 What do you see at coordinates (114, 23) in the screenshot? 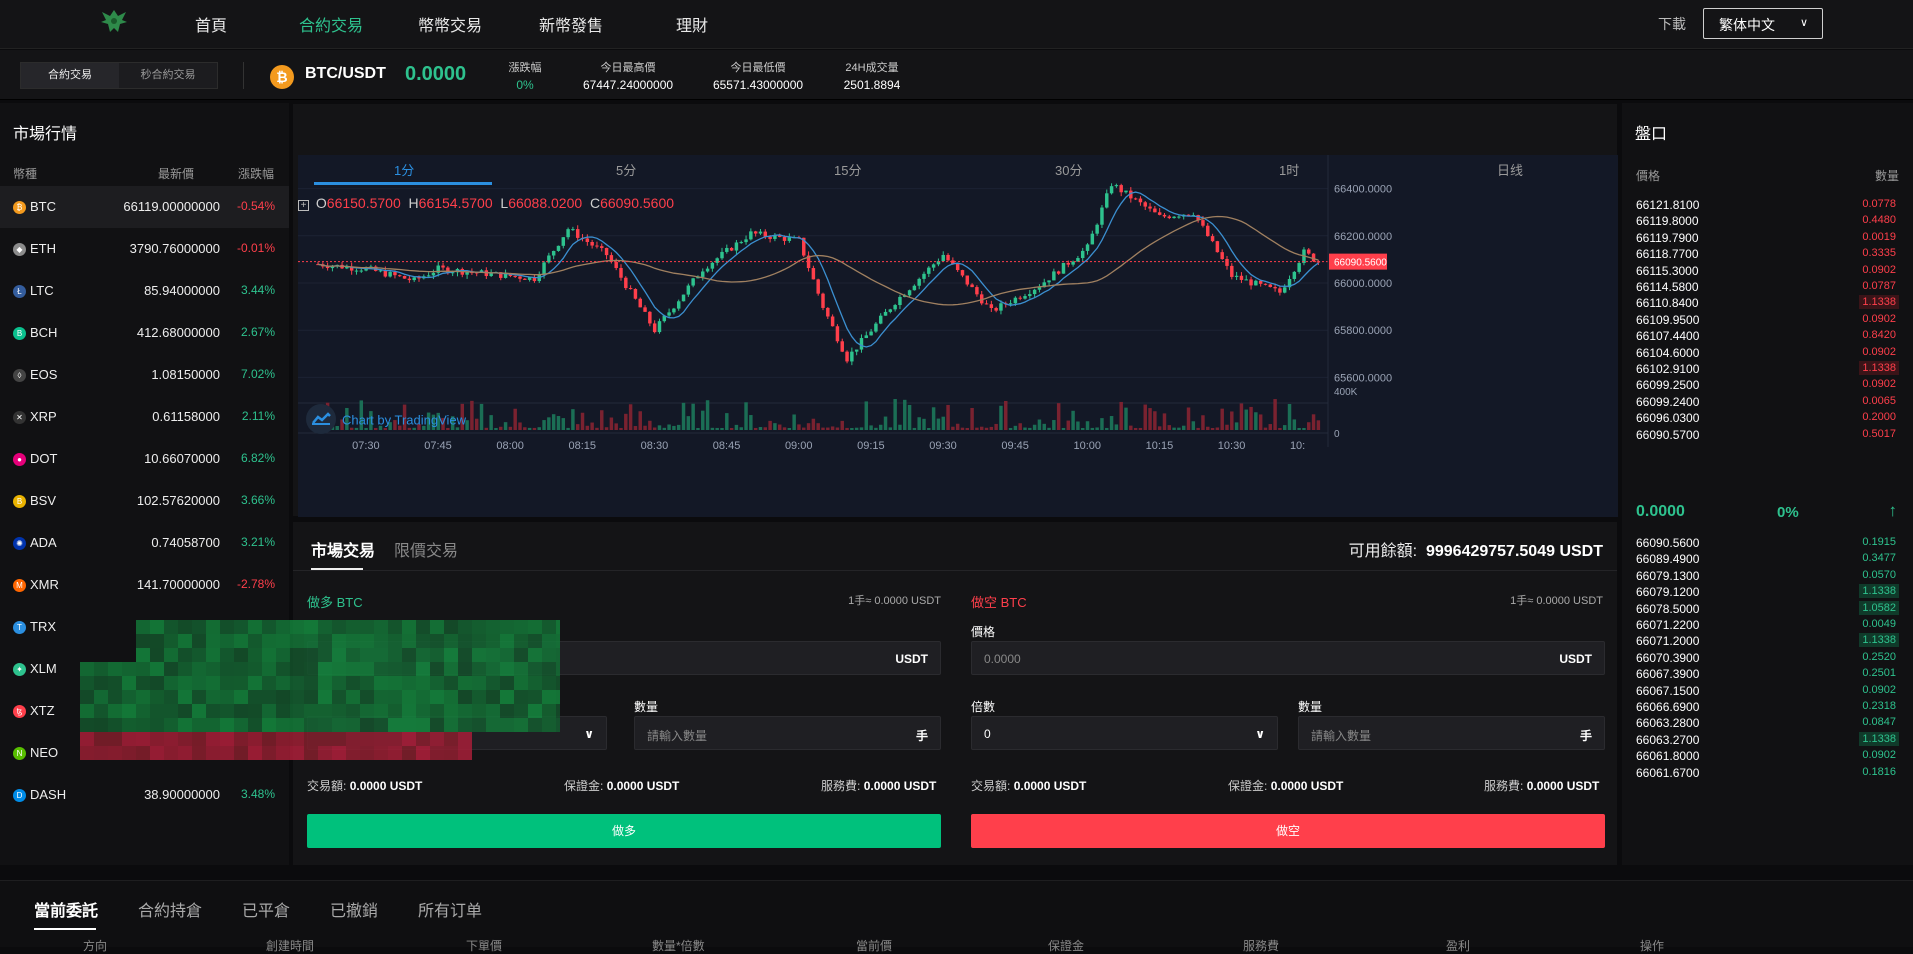
I see `logo` at bounding box center [114, 23].